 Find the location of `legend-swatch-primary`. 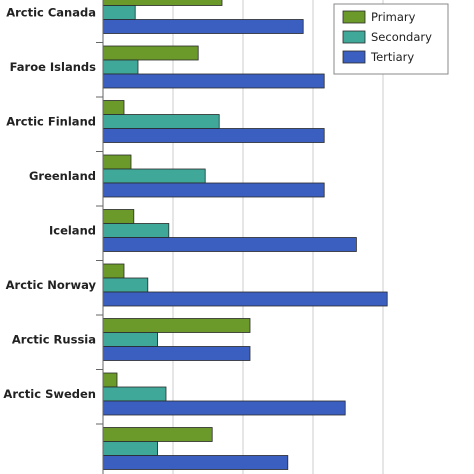

legend-swatch-primary is located at coordinates (354, 17).